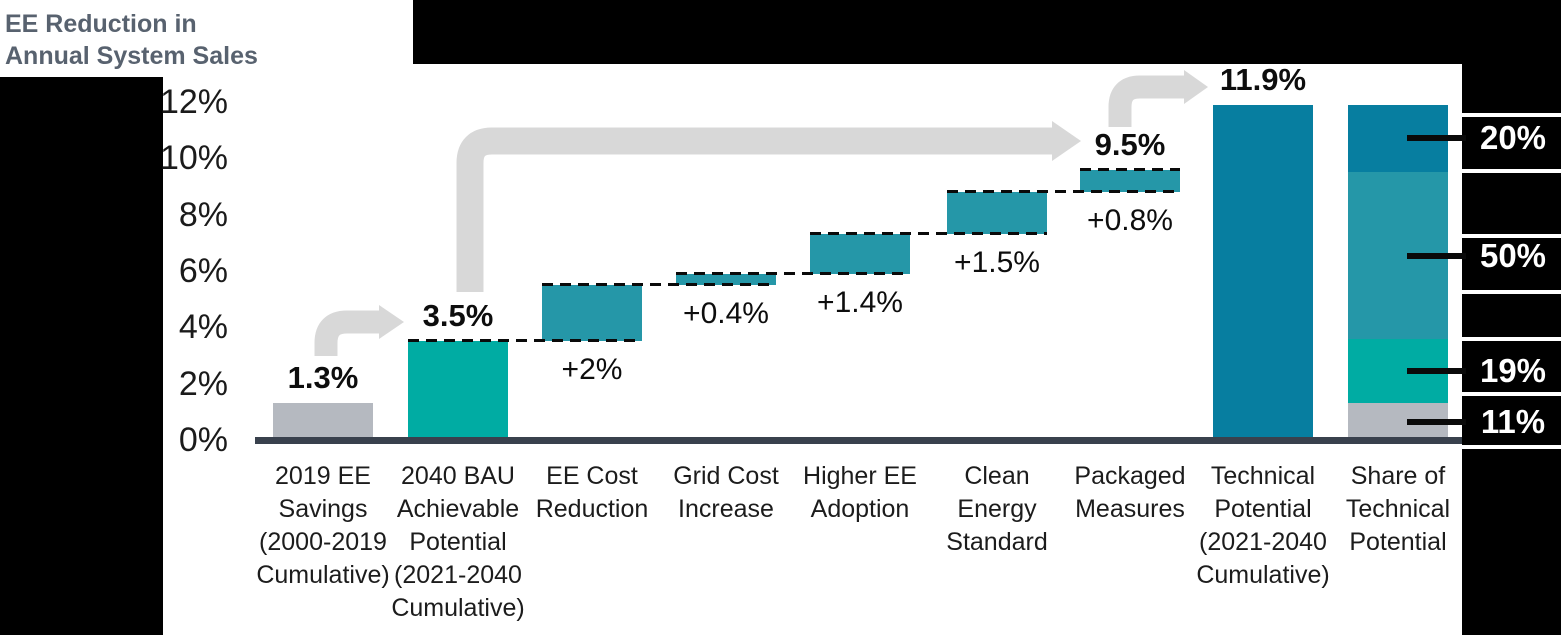 The image size is (1561, 635). Describe the element at coordinates (323, 378) in the screenshot. I see `value-label: 1.3%` at that location.